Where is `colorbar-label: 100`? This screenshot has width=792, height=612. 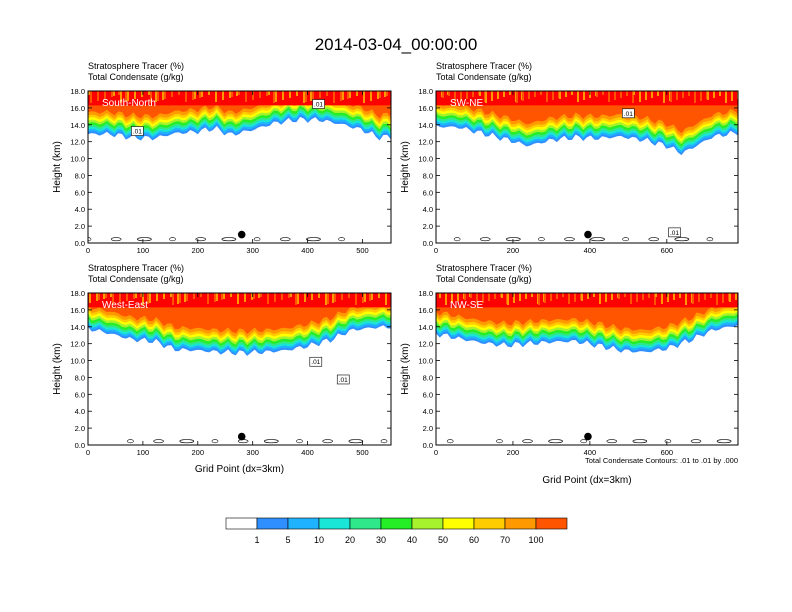 colorbar-label: 100 is located at coordinates (535, 540).